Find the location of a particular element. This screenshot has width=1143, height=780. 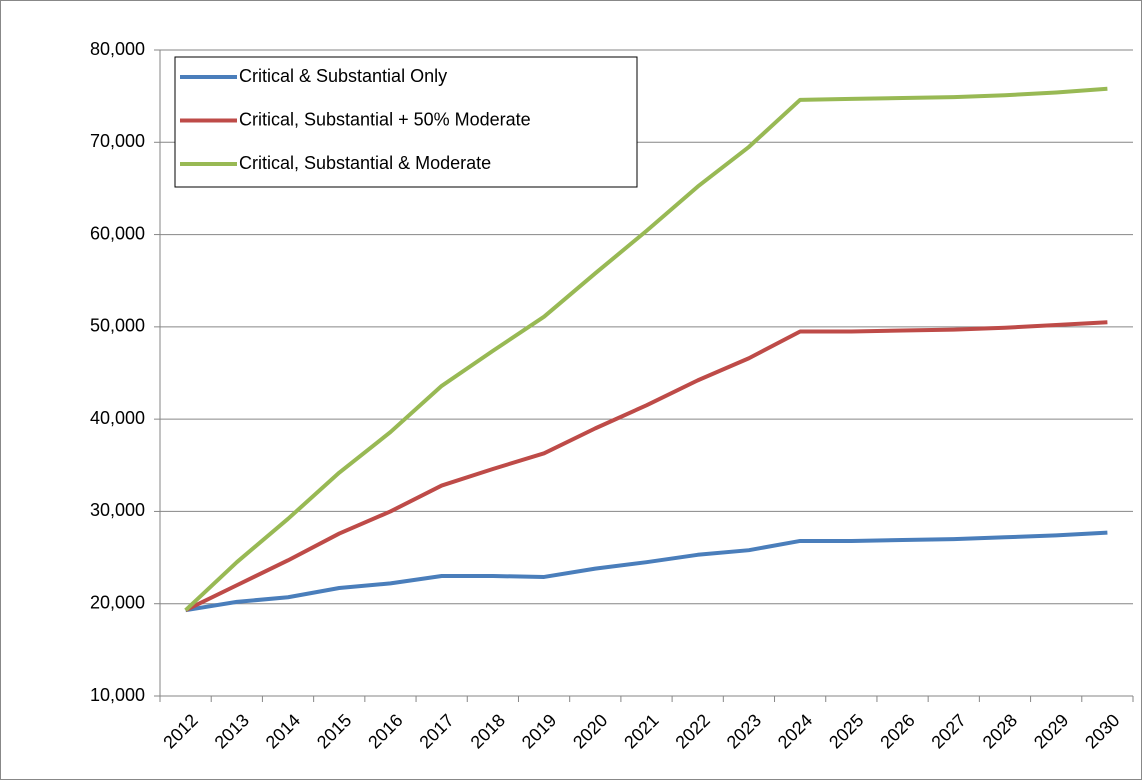

legend-label: Critical, Substantial & Moderate is located at coordinates (365, 163).